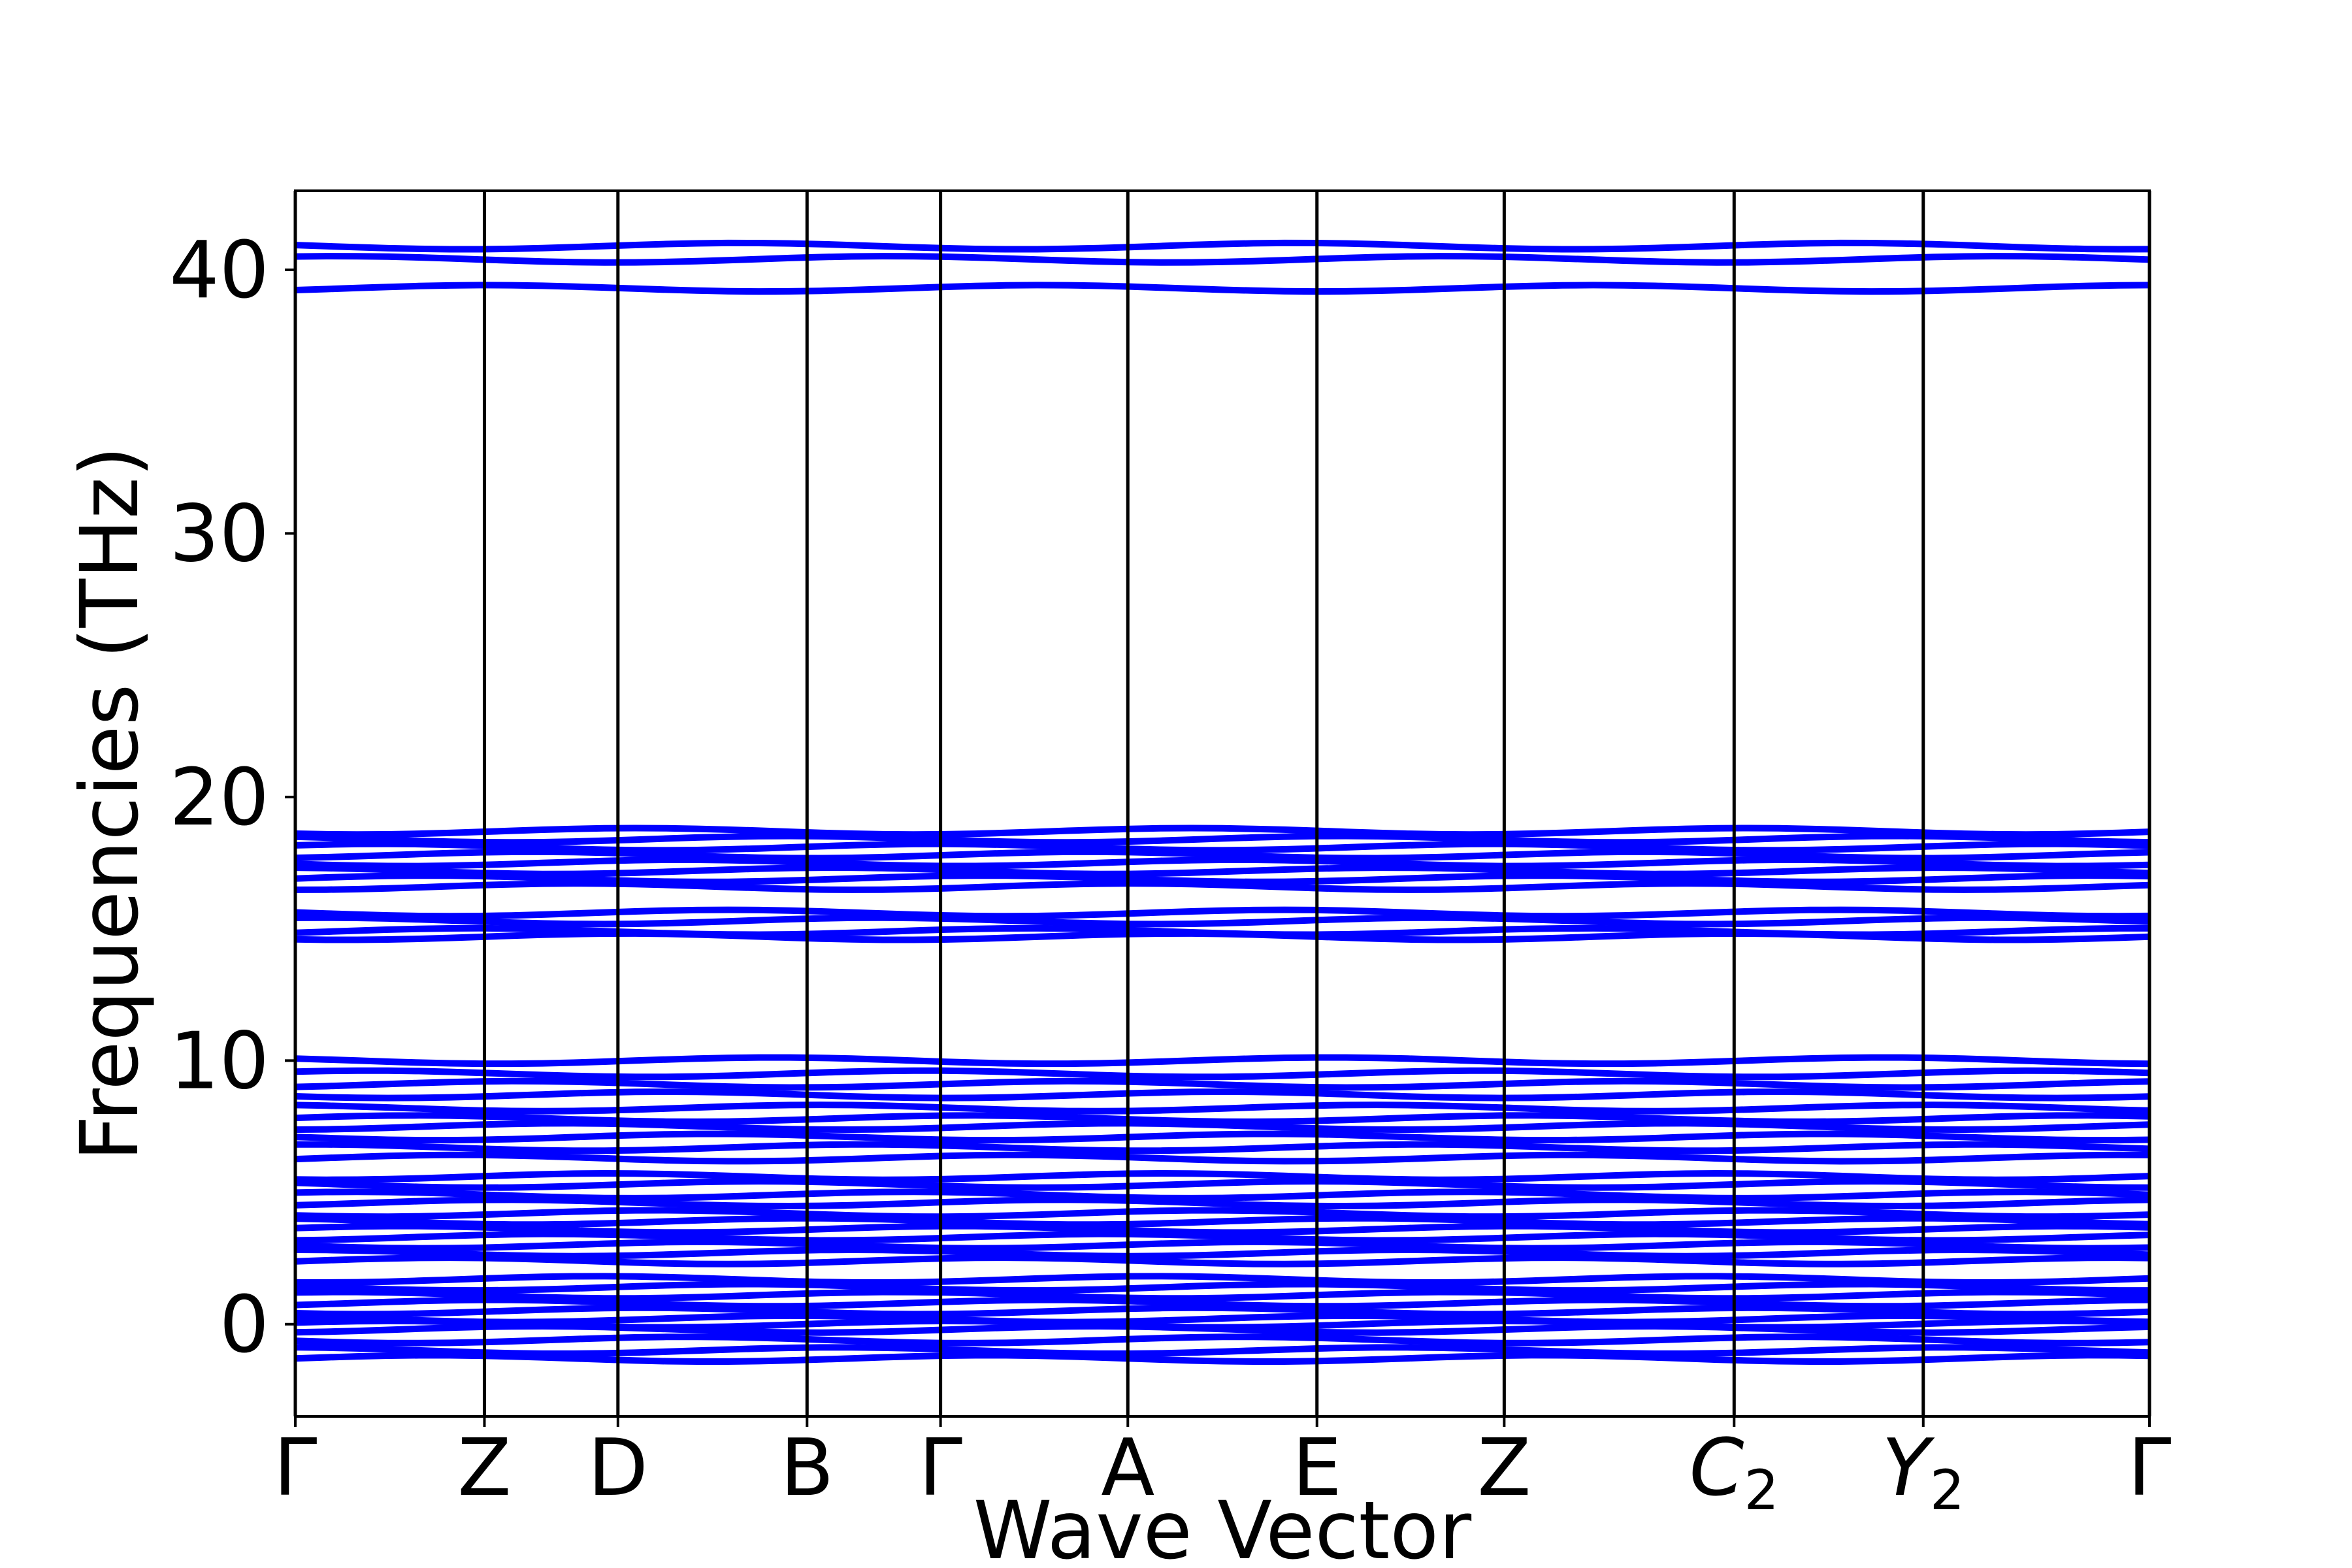  Describe the element at coordinates (219, 798) in the screenshot. I see `y-tick-label: 20` at that location.